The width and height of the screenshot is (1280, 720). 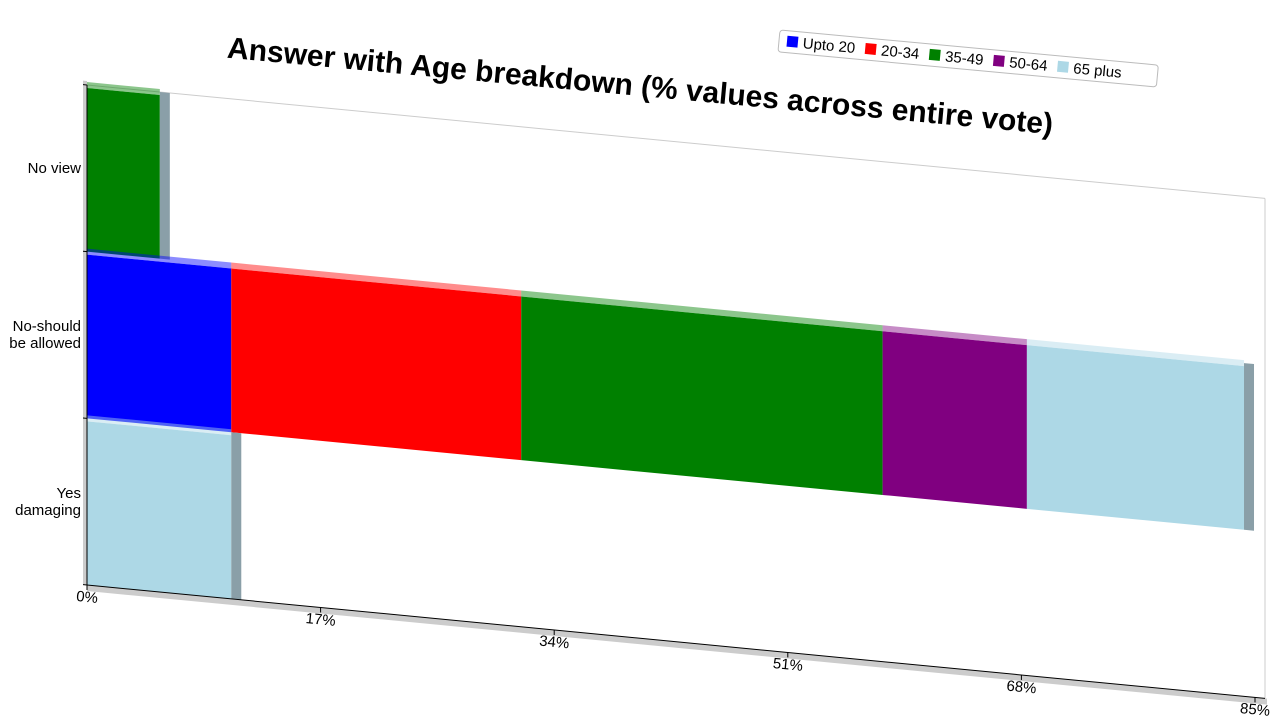 I want to click on legend-label: Upto 20, so click(x=829, y=46).